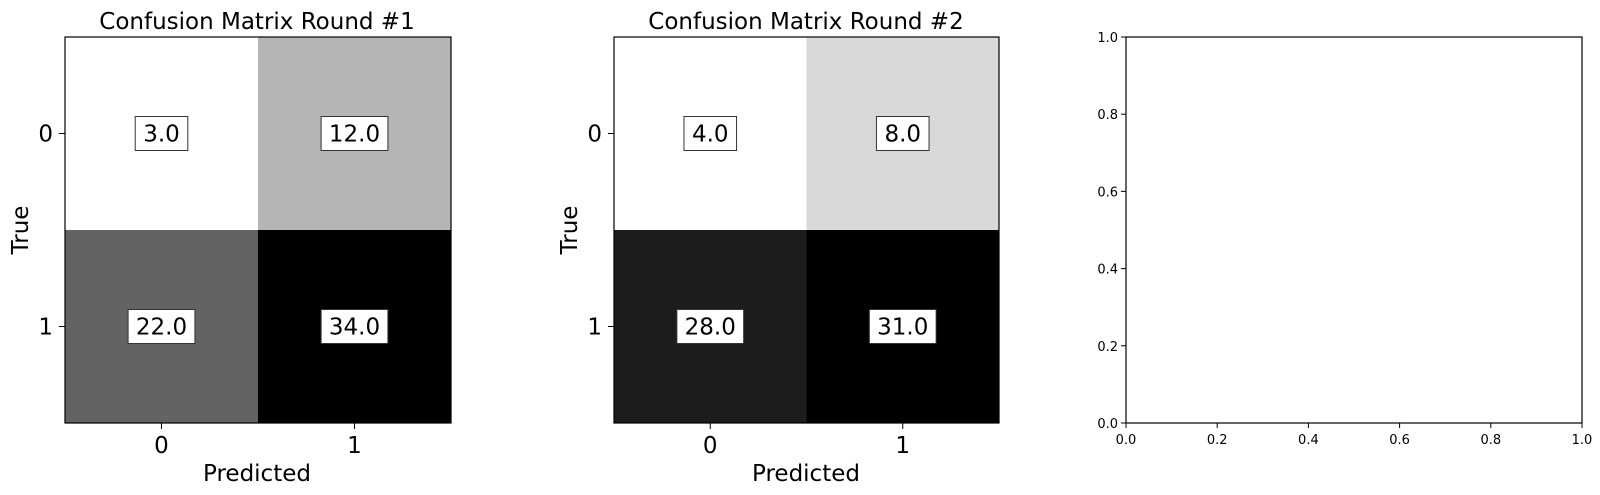  What do you see at coordinates (1399, 440) in the screenshot?
I see `x-tick-label: 0.6` at bounding box center [1399, 440].